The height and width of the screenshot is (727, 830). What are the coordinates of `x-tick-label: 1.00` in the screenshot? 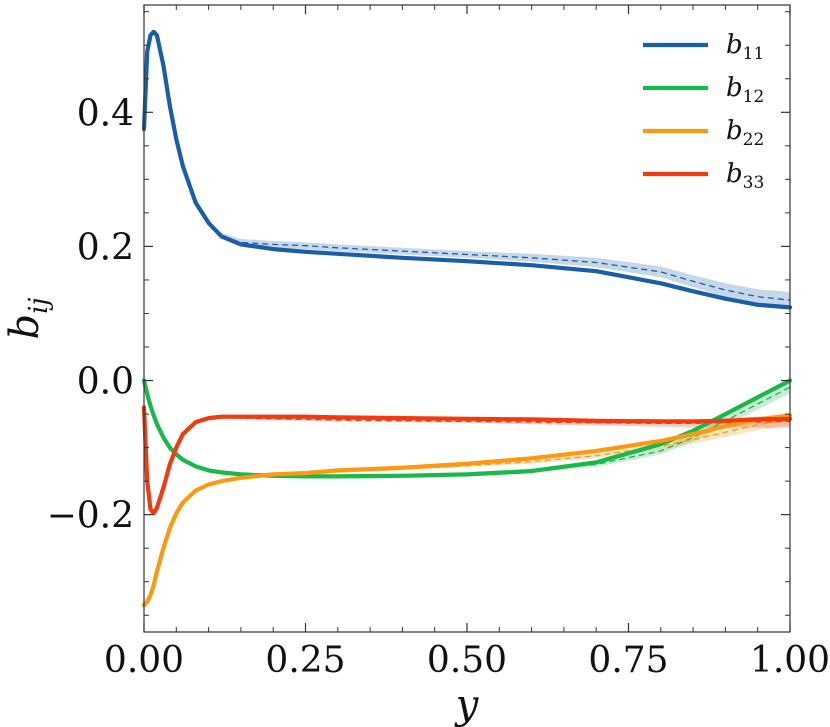 It's located at (790, 660).